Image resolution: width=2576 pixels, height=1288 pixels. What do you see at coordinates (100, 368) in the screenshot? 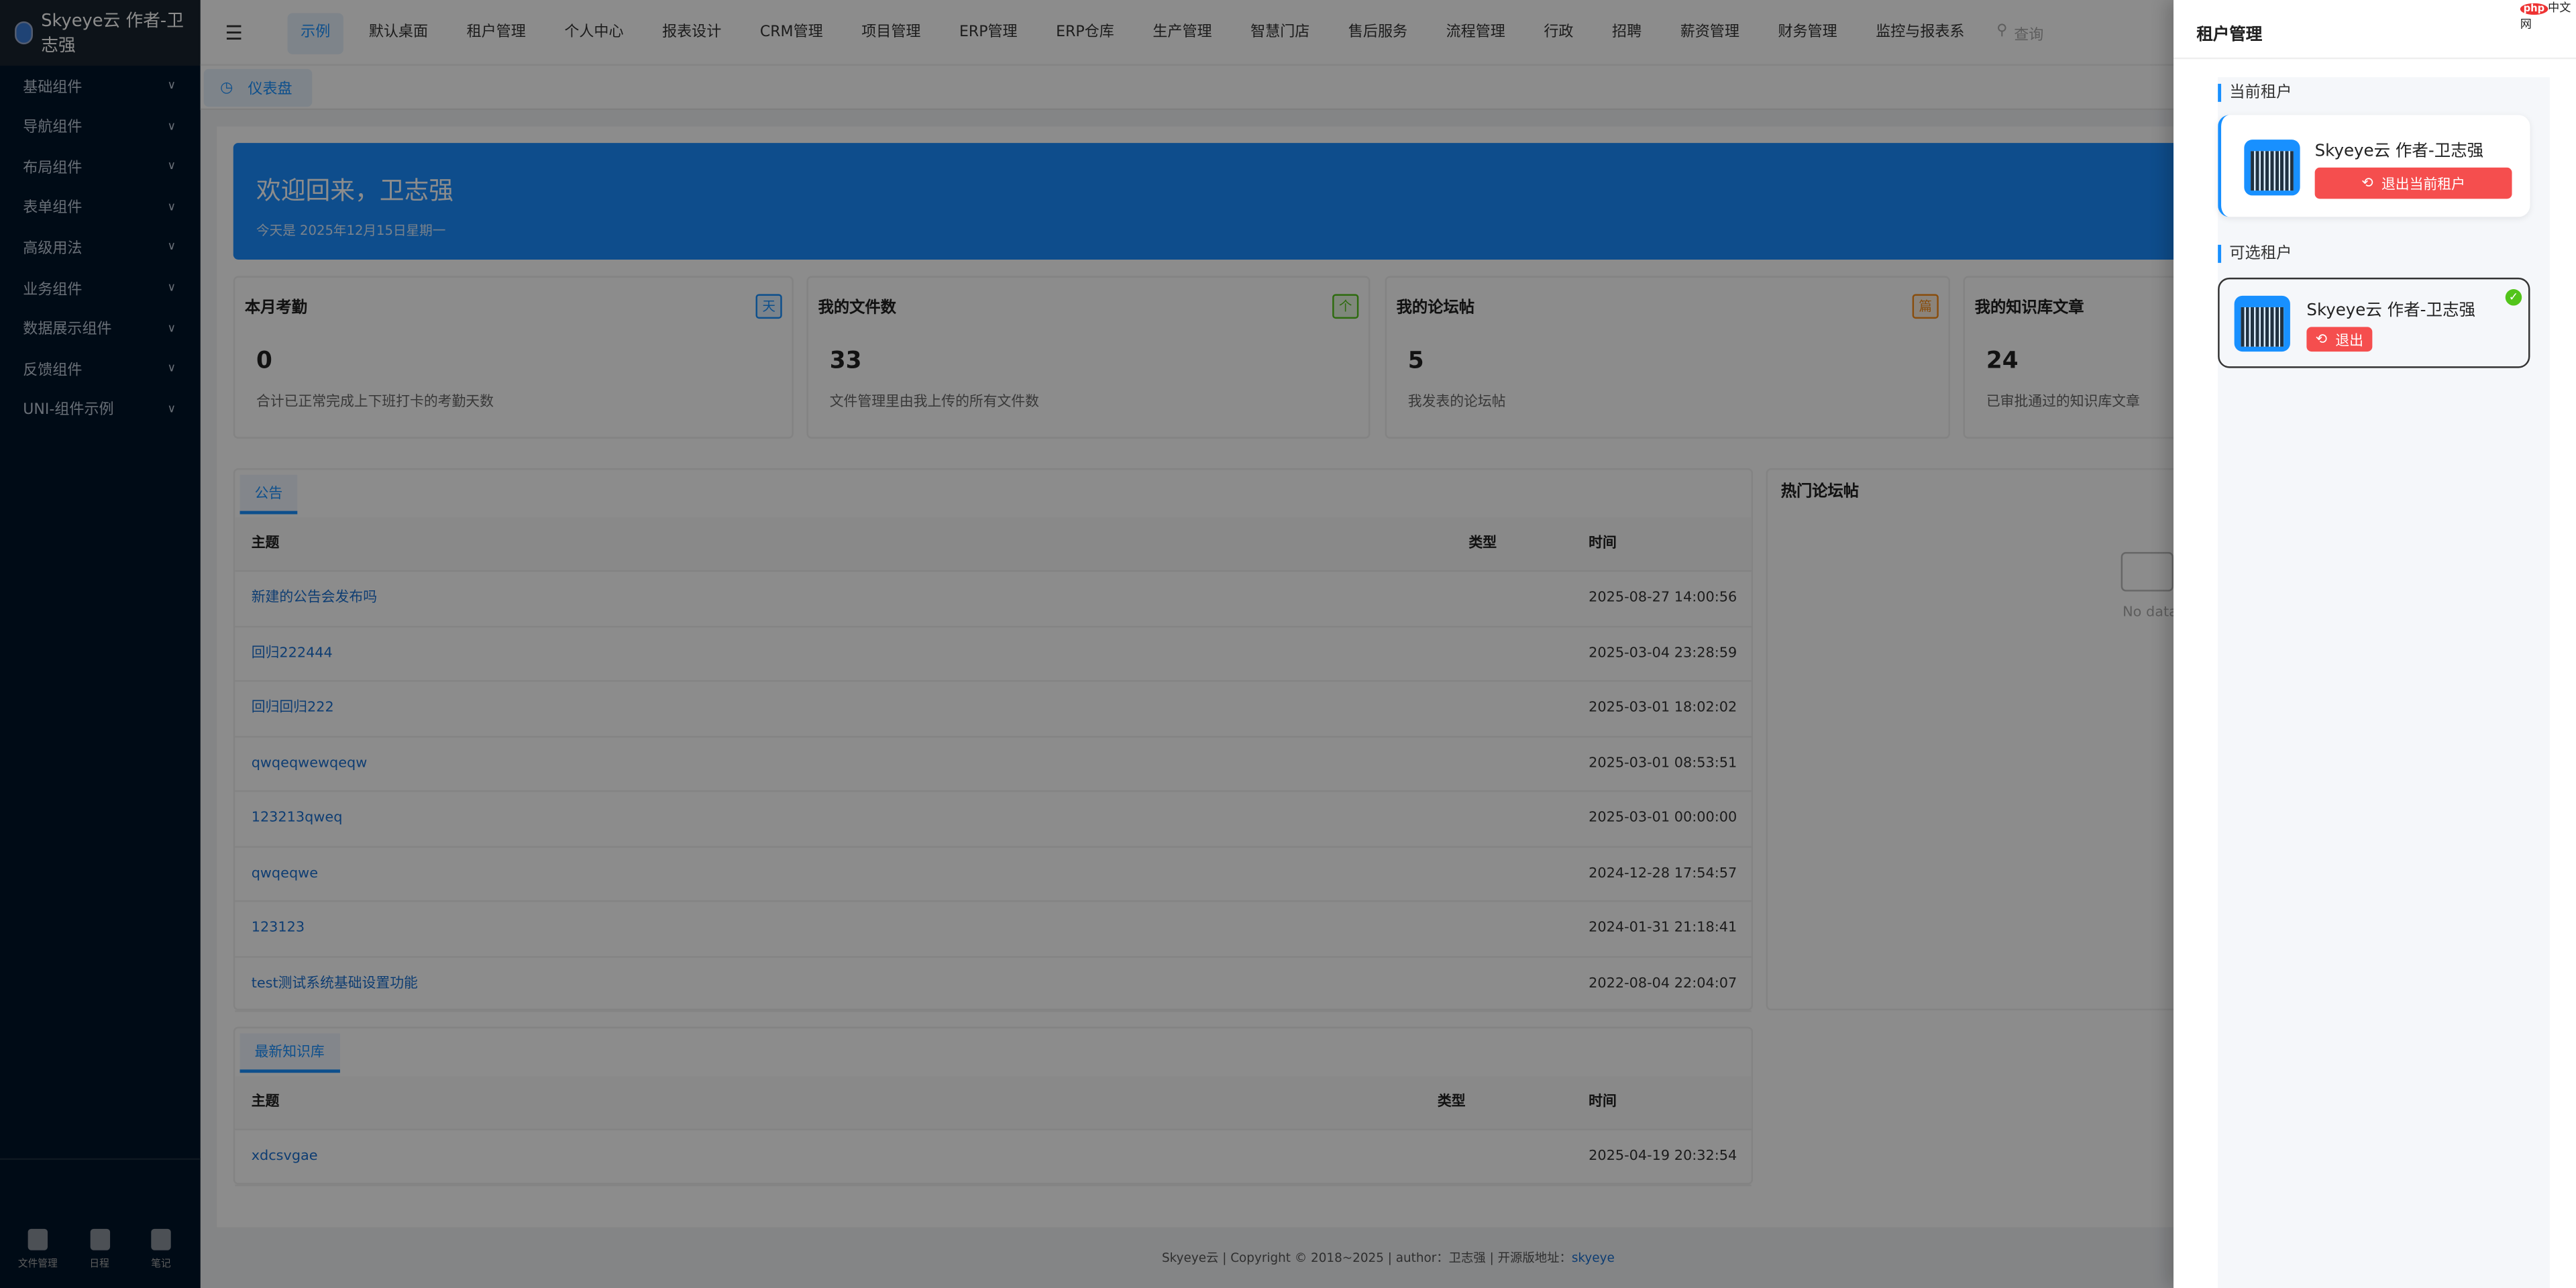
I see `sidebar-item: 反馈组件 ∨` at bounding box center [100, 368].